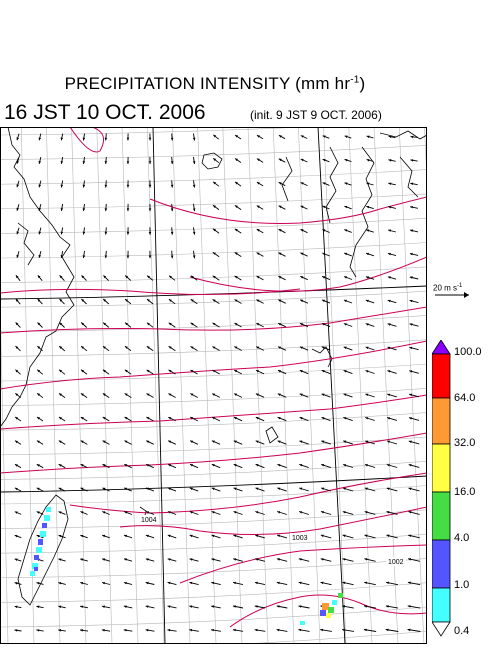 The image size is (500, 650). Describe the element at coordinates (272, 540) in the screenshot. I see `isobar-labels: 1004 1003 1002` at that location.